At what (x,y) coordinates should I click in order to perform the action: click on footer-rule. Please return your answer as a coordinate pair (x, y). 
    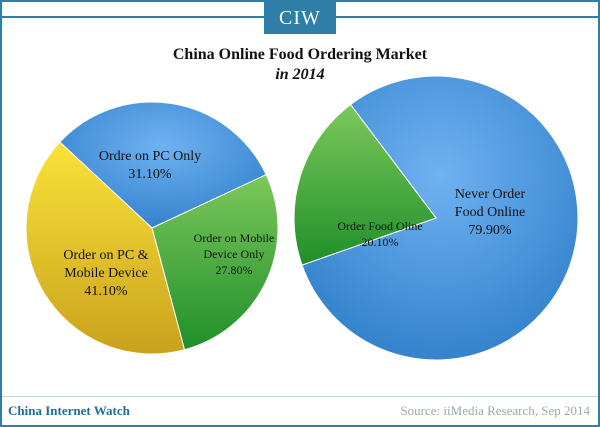
    Looking at the image, I should click on (300, 396).